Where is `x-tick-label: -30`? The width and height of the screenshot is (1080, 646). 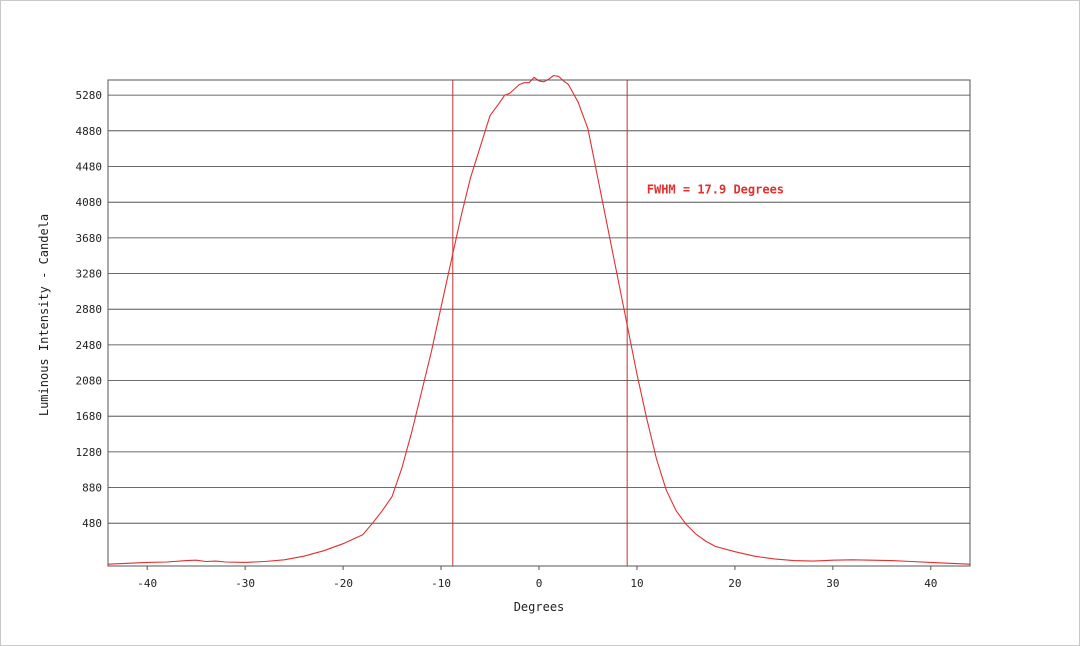 x-tick-label: -30 is located at coordinates (245, 583).